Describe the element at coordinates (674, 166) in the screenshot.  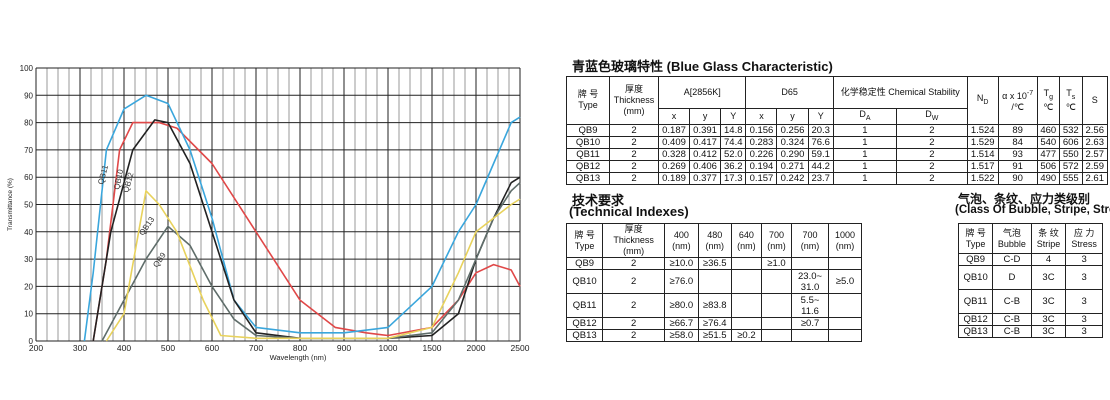
I see `table-cell: 0.269` at that location.